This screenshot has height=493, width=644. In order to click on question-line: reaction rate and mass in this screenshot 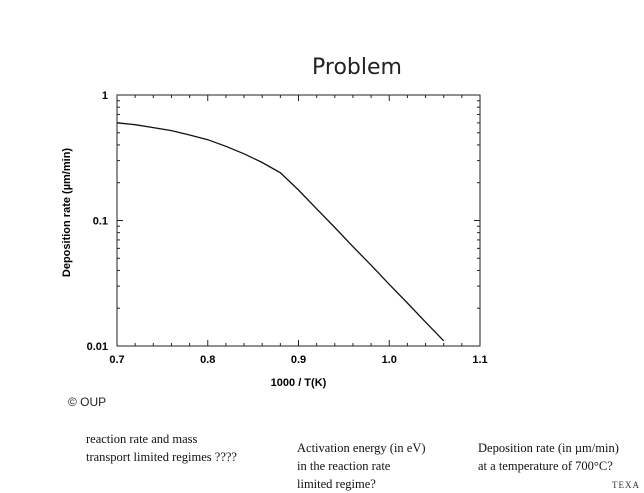, I will do `click(142, 439)`.